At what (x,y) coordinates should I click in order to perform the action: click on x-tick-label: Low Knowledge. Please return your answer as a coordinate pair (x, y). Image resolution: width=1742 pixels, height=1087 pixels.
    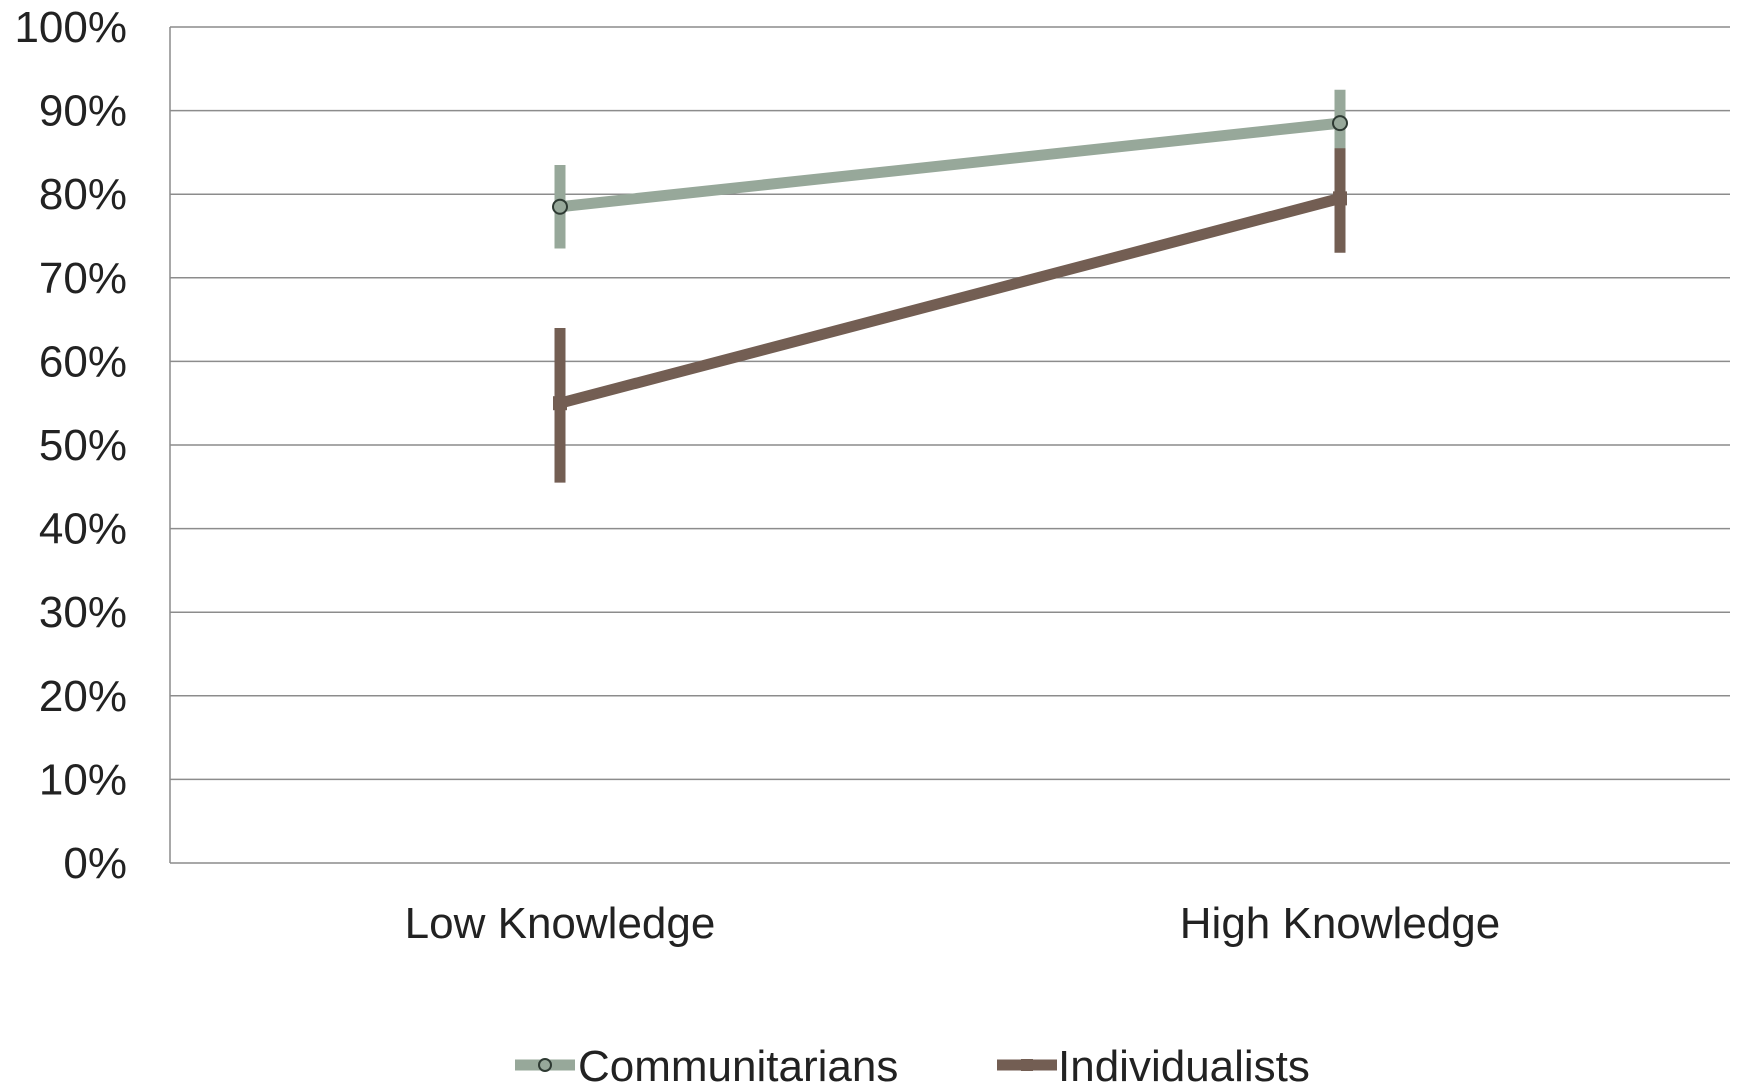
    Looking at the image, I should click on (560, 923).